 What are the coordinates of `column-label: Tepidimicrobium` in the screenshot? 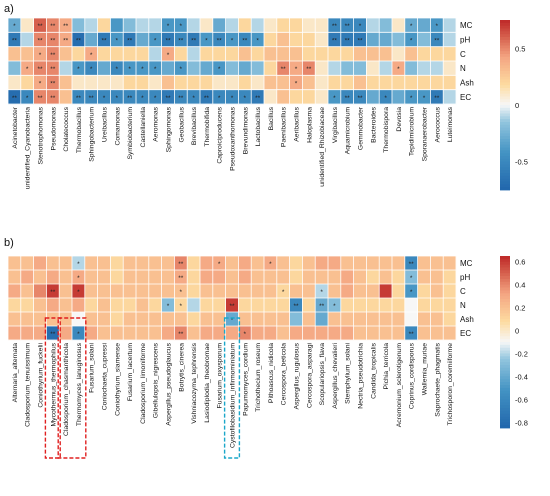 It's located at (412, 131).